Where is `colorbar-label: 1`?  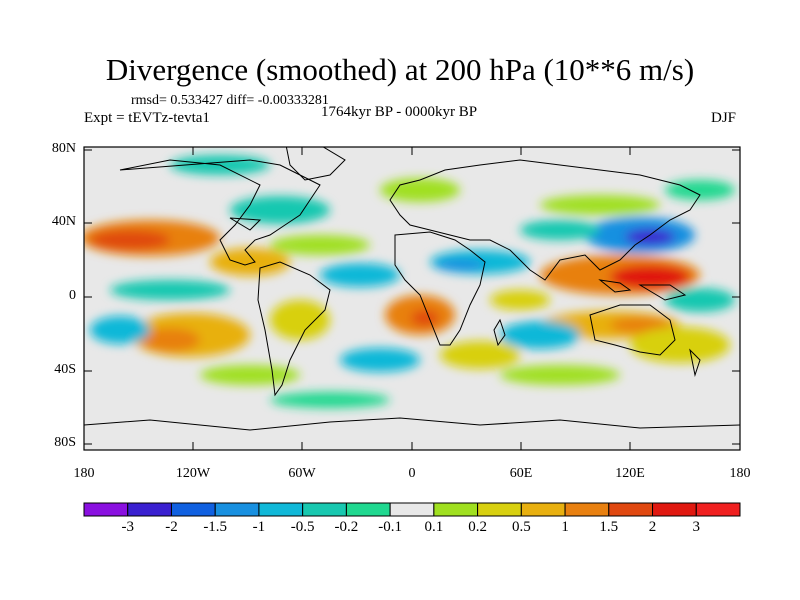
colorbar-label: 1 is located at coordinates (565, 527).